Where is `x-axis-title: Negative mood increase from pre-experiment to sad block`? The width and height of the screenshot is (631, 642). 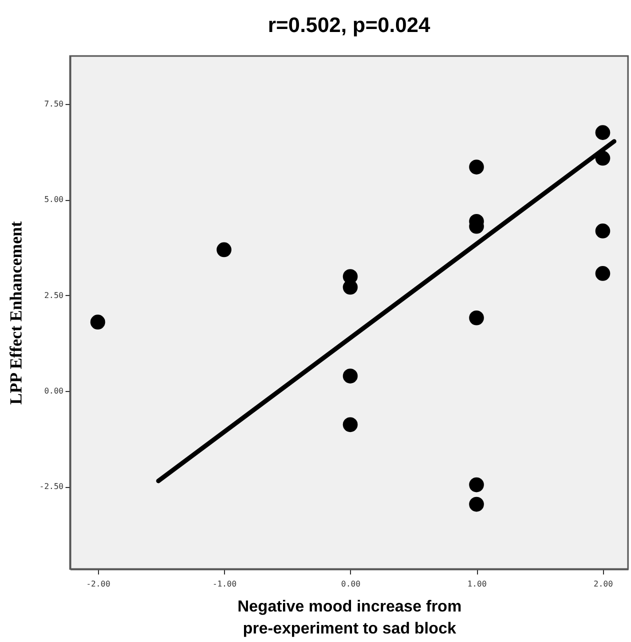 x-axis-title: Negative mood increase from pre-experiment to sad block is located at coordinates (349, 618).